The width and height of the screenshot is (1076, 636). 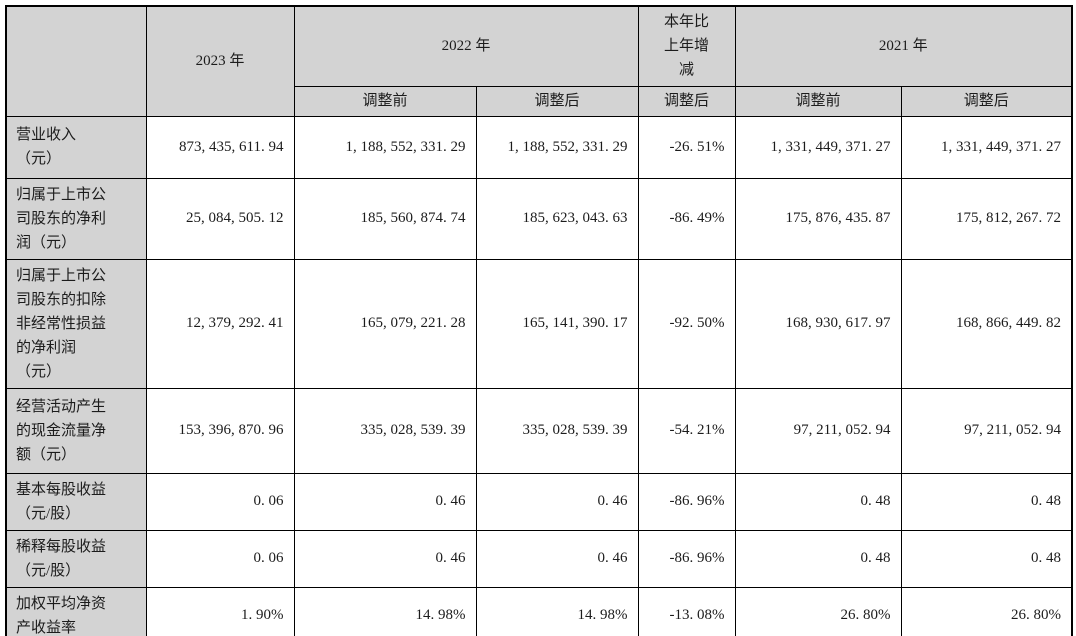 I want to click on cell-2023: 153, 396, 870. 96, so click(x=220, y=430).